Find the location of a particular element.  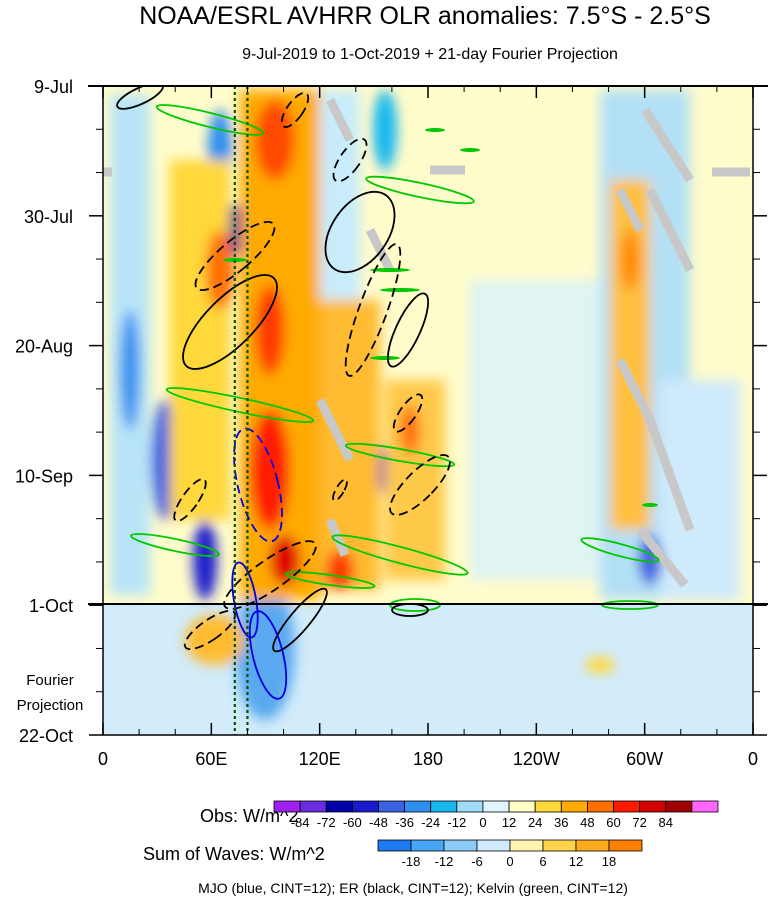

colorbar-label: 60 is located at coordinates (613, 822).